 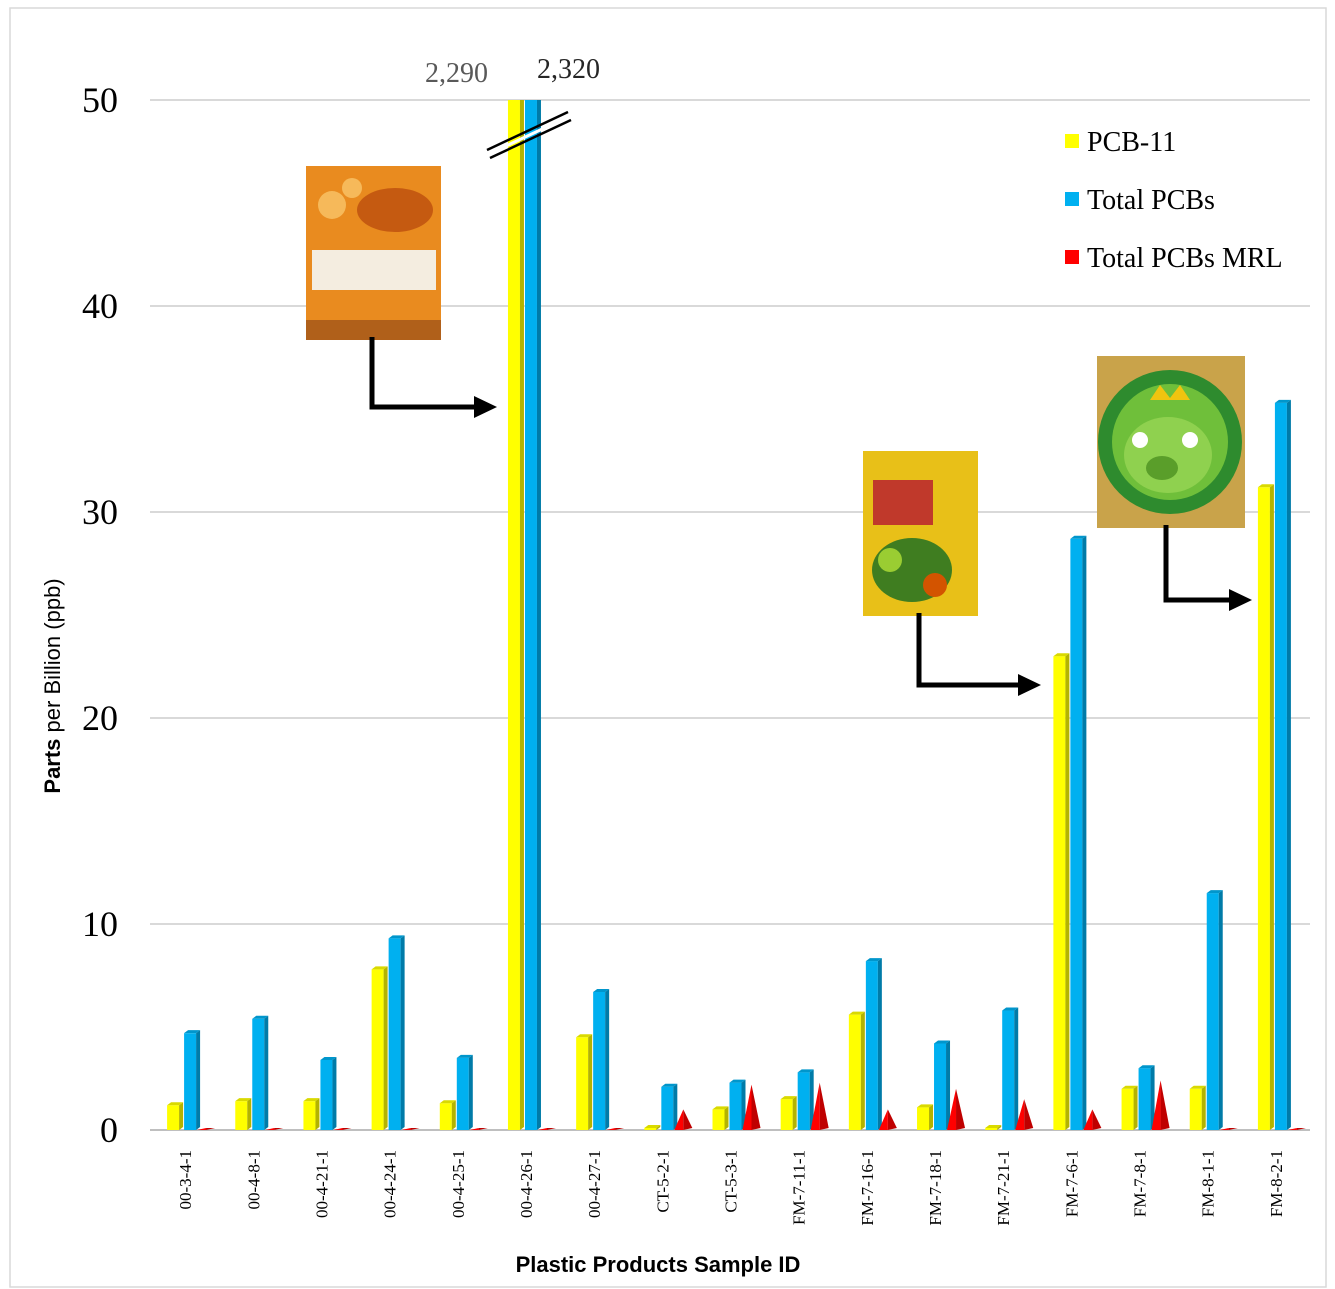 What do you see at coordinates (1185, 258) in the screenshot?
I see `legend-label: Total PCBs MRL` at bounding box center [1185, 258].